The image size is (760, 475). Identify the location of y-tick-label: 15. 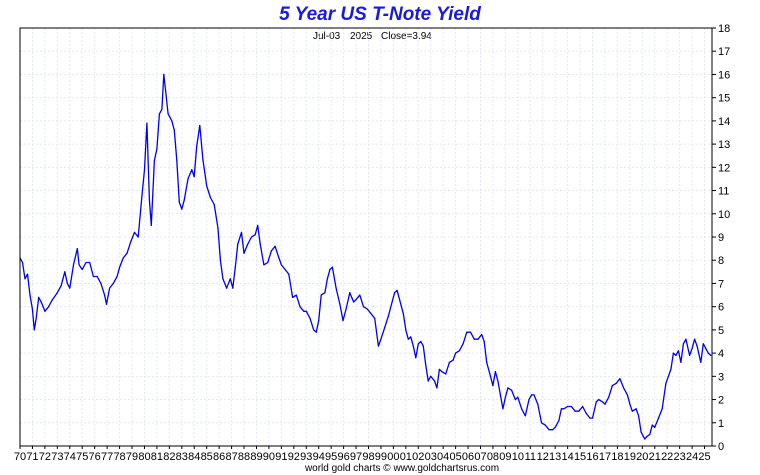
(724, 99).